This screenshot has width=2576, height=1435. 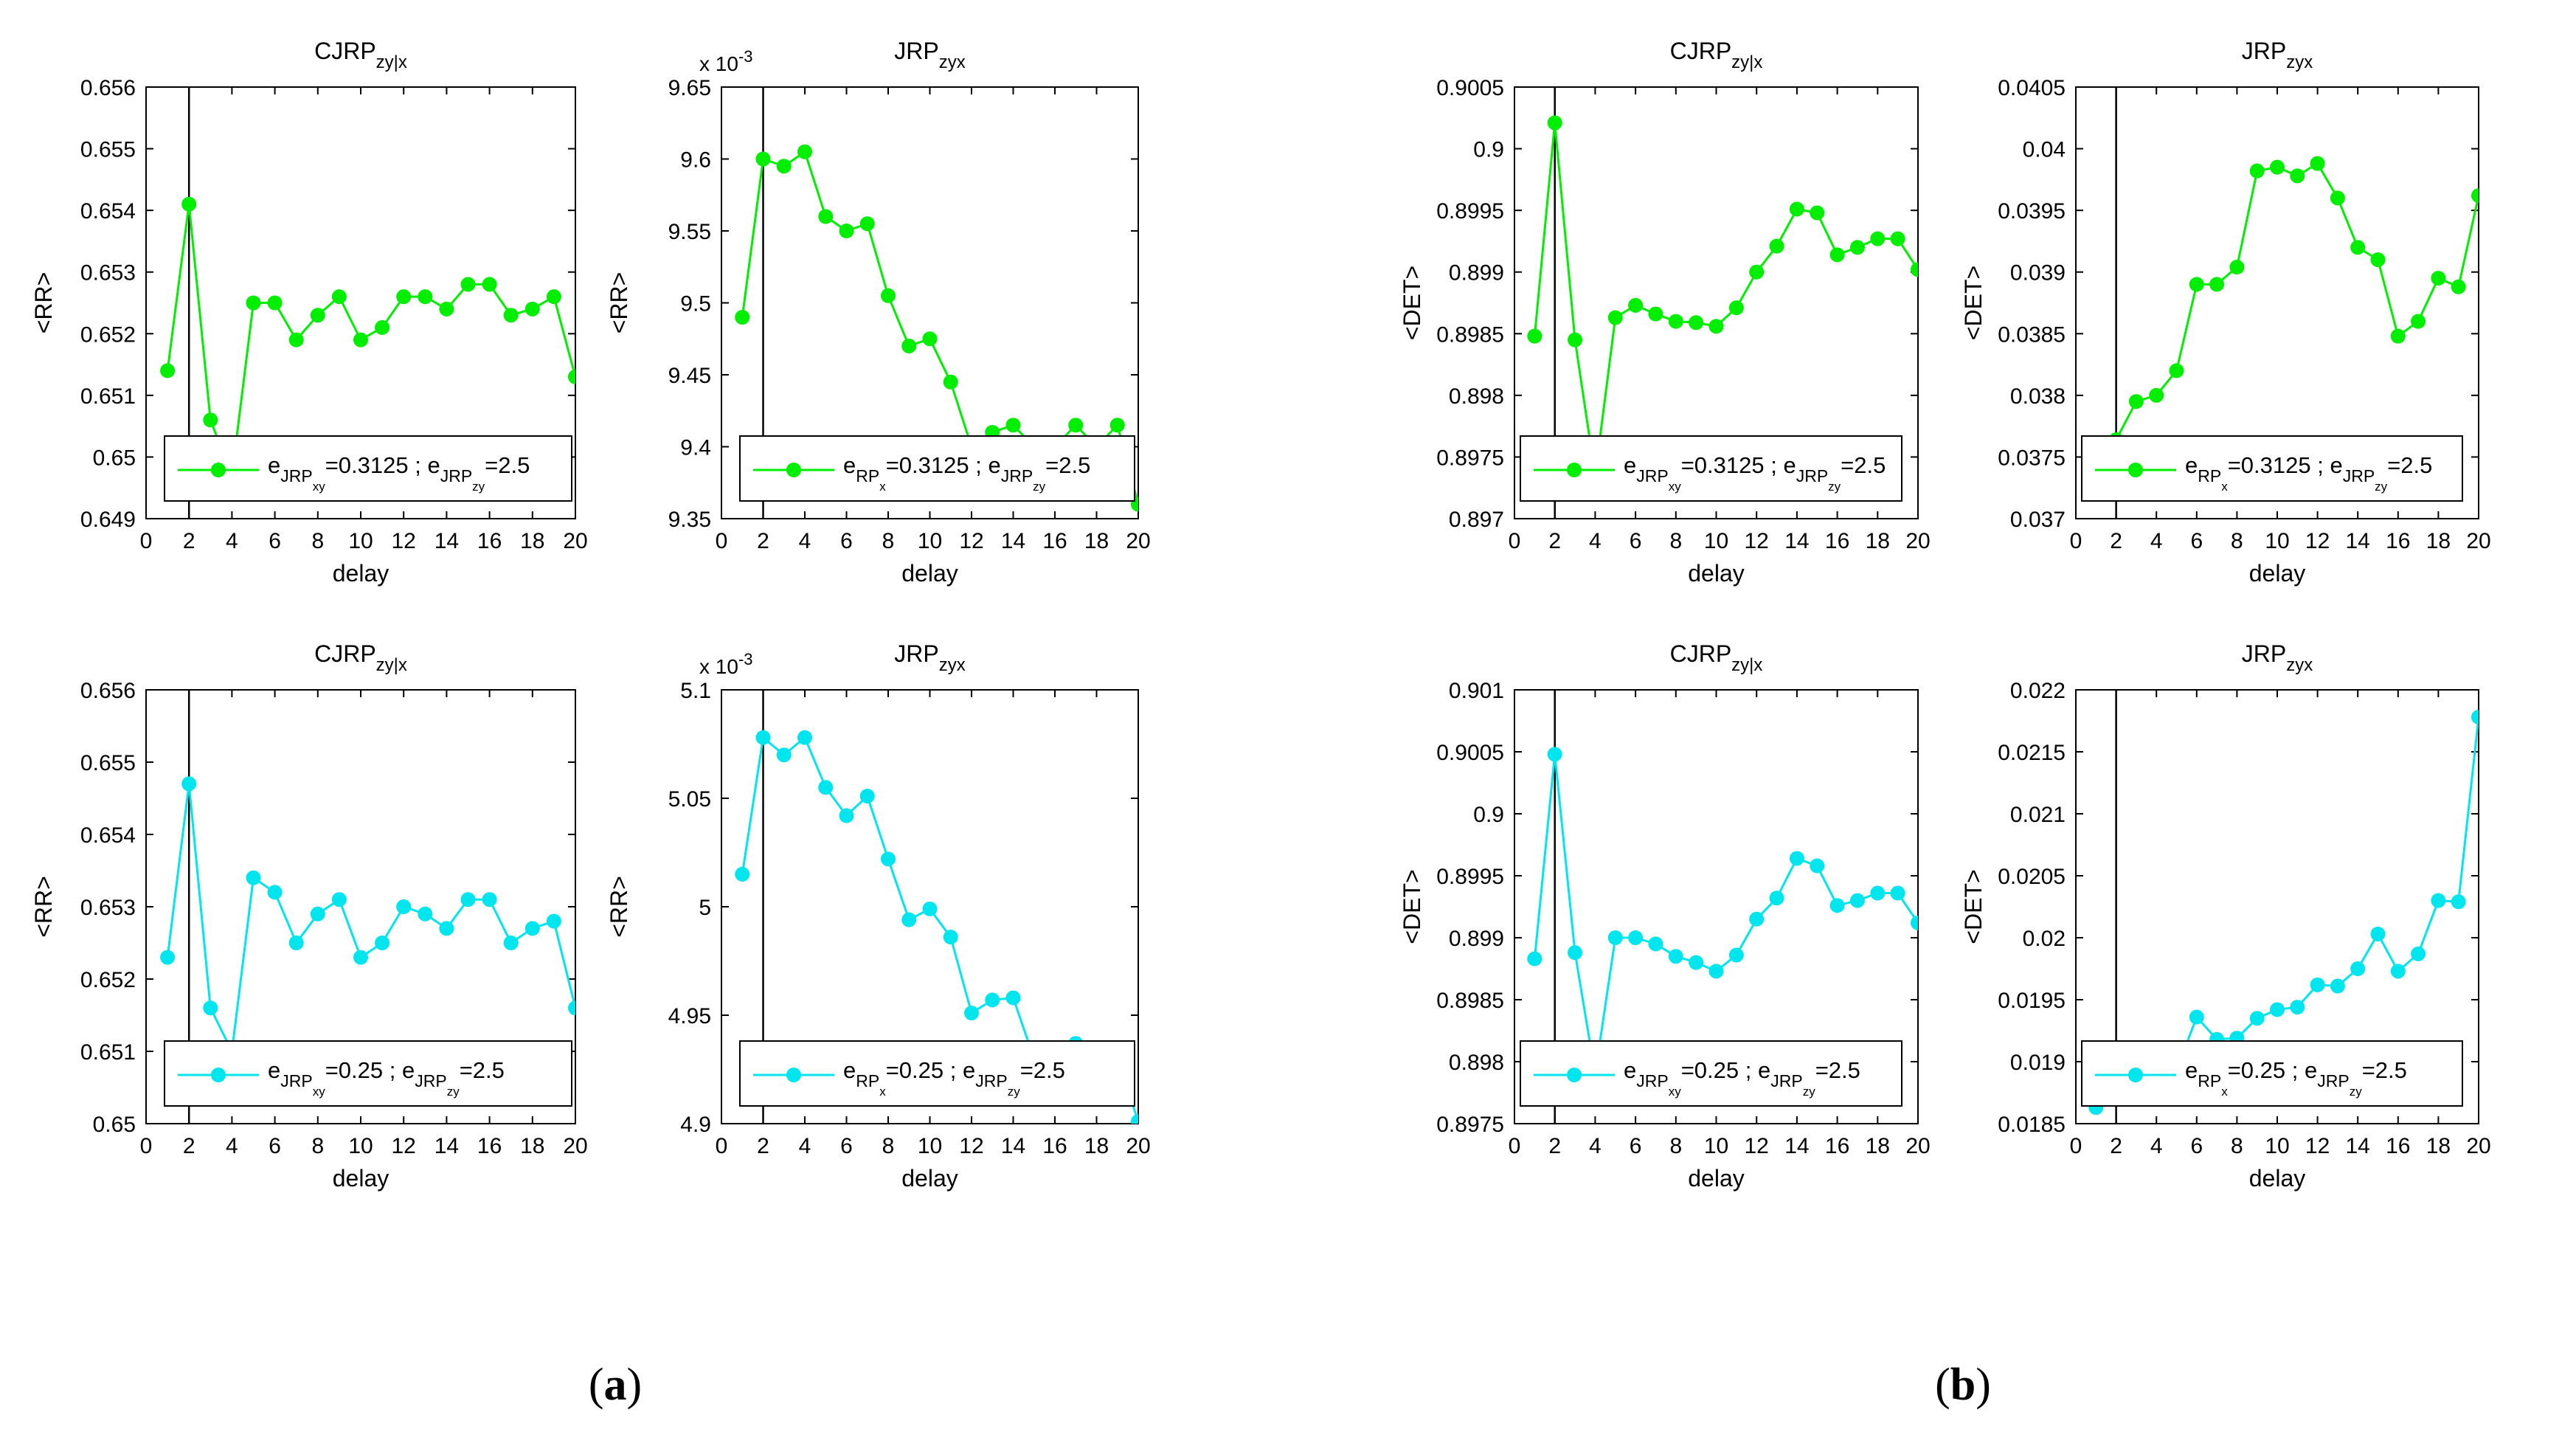 I want to click on y-axis-label: <RR>, so click(x=44, y=907).